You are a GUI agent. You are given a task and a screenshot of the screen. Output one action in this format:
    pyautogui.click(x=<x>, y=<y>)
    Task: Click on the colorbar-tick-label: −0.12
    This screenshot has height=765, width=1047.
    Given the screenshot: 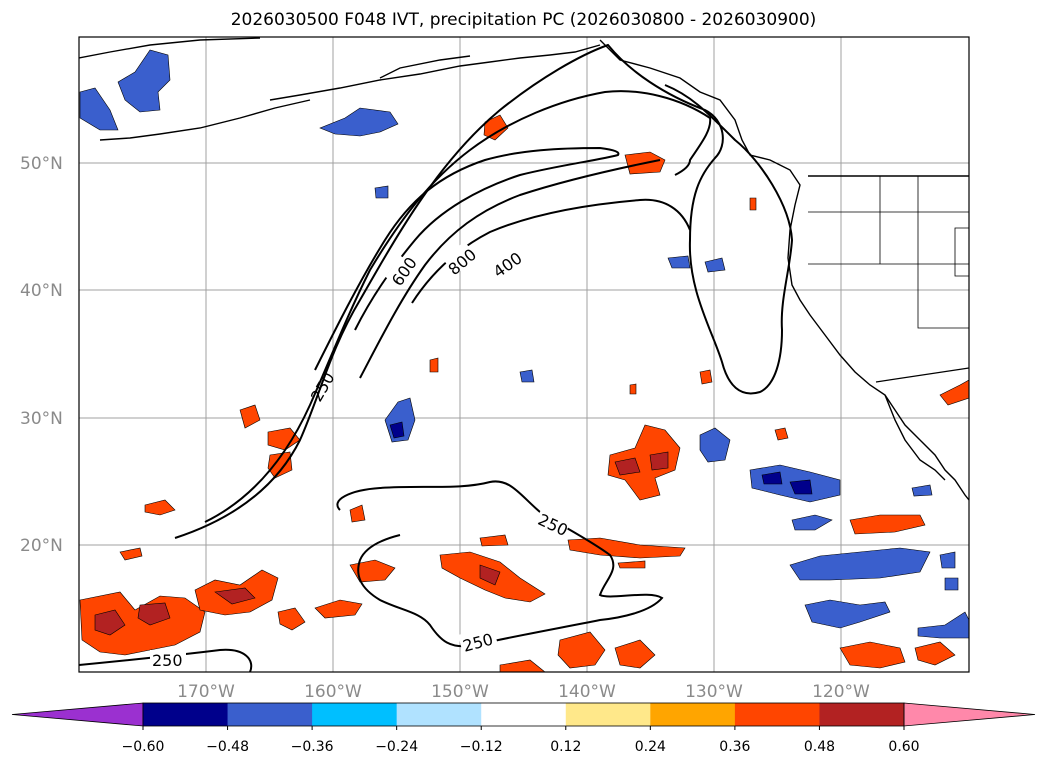 What is the action you would take?
    pyautogui.click(x=481, y=747)
    